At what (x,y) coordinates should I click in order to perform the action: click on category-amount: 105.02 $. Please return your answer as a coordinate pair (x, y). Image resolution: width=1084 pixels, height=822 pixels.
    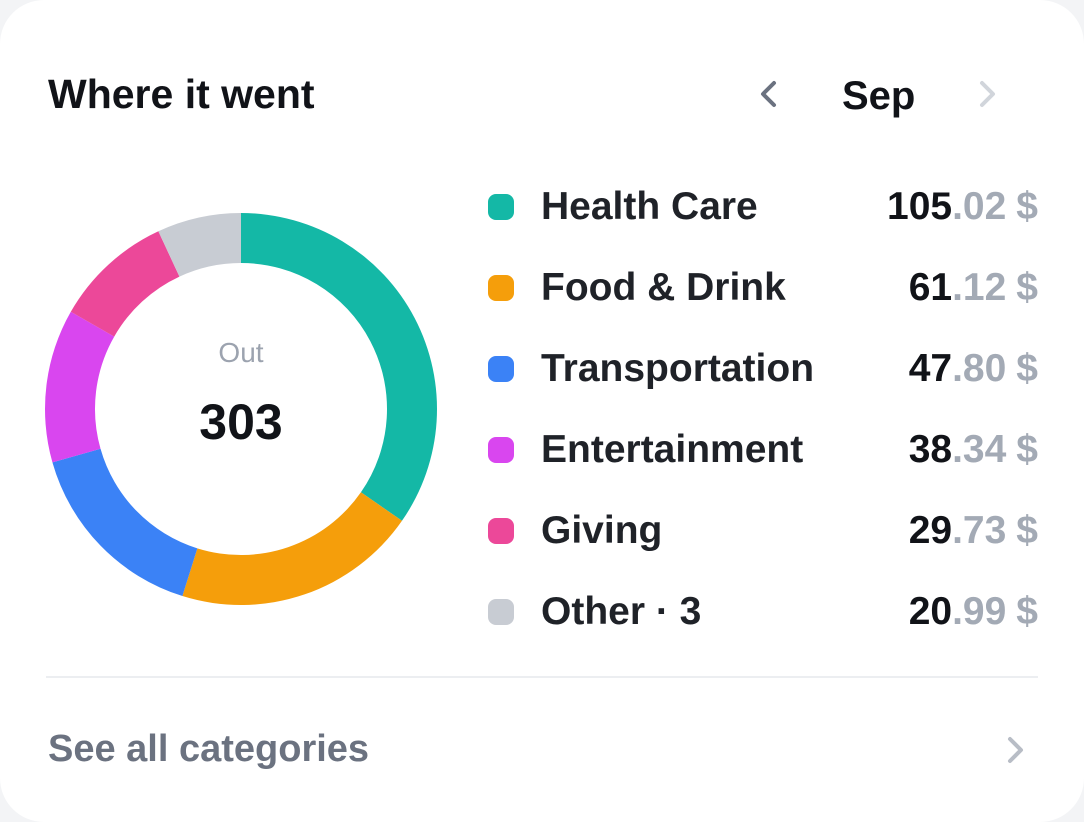
    Looking at the image, I should click on (962, 207).